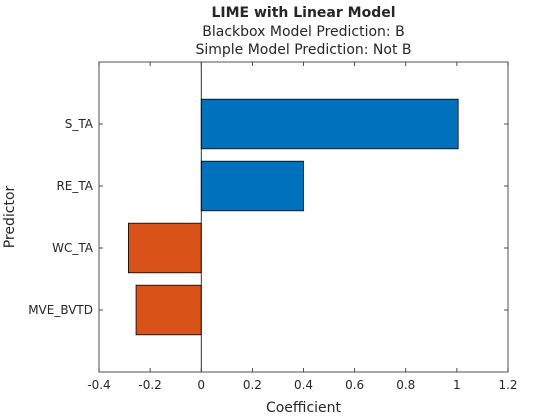  I want to click on y-tick-label: MVE_BVTD, so click(60, 310).